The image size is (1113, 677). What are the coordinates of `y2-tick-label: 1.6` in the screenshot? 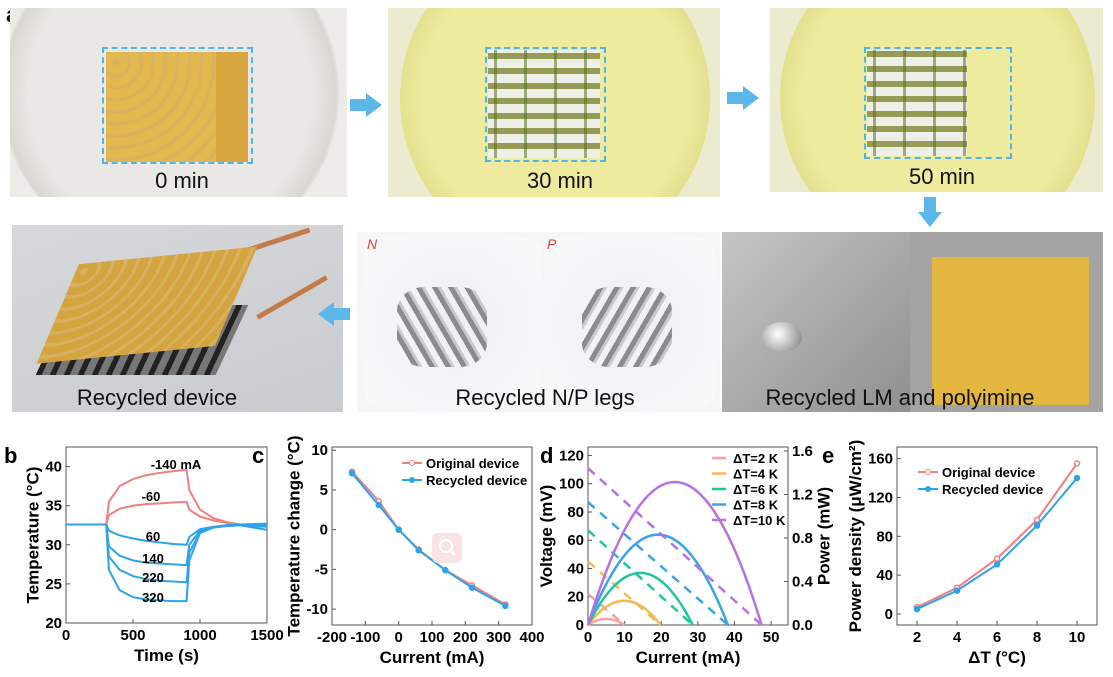 It's located at (802, 451).